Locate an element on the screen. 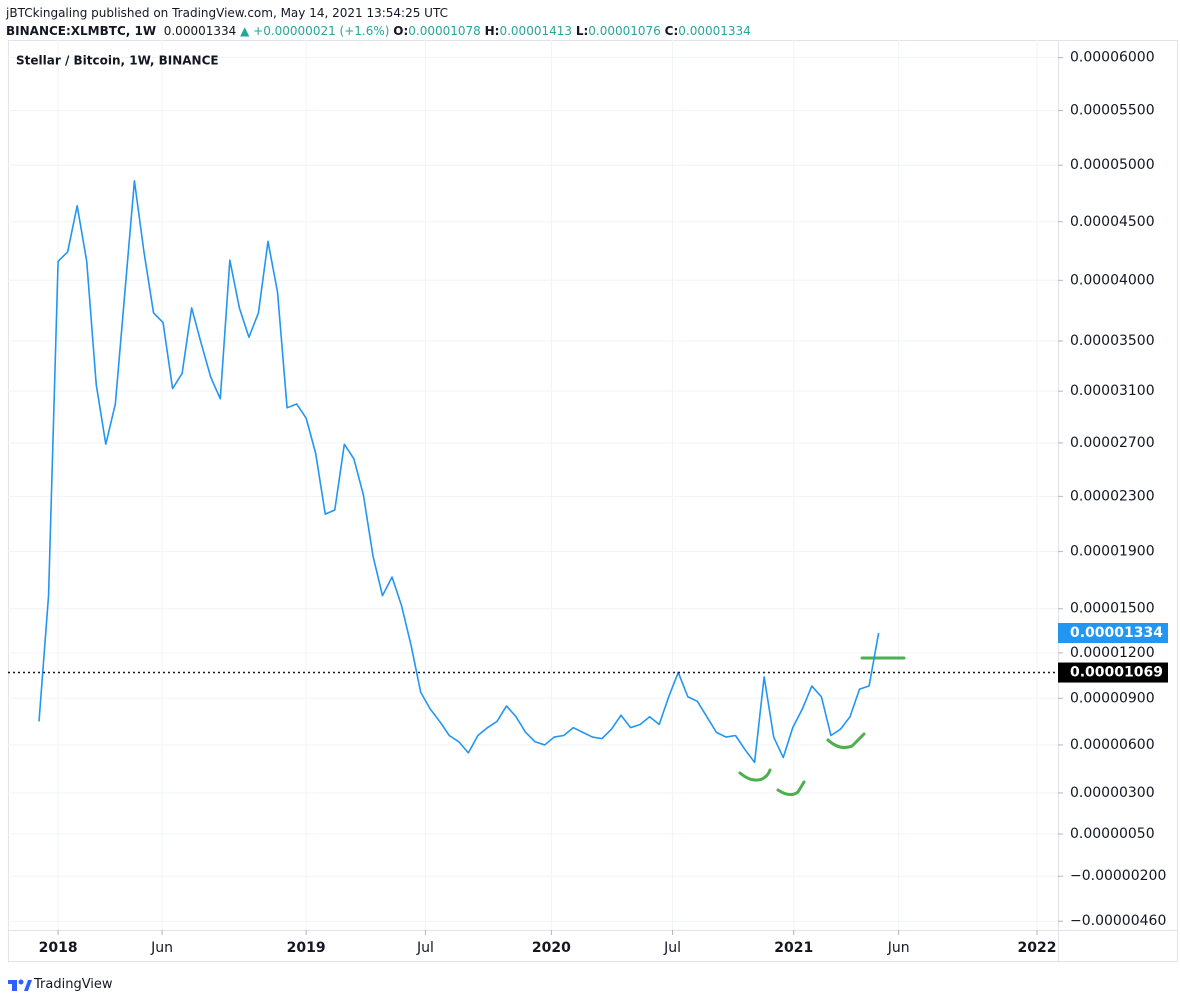 This screenshot has height=1003, width=1180. x-tick-label: 2021 is located at coordinates (793, 948).